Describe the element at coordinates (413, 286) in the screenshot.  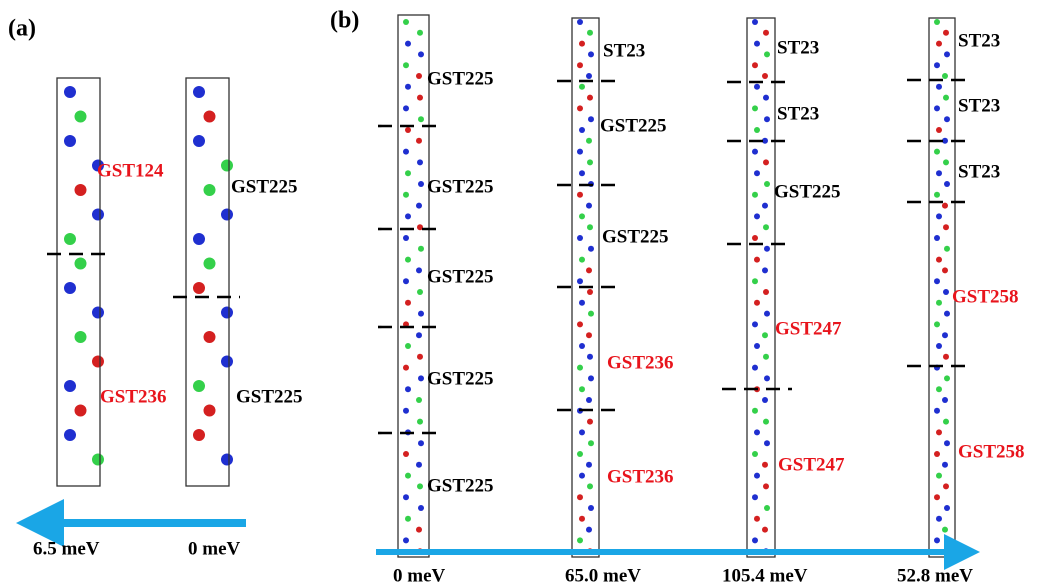
I see `cell` at that location.